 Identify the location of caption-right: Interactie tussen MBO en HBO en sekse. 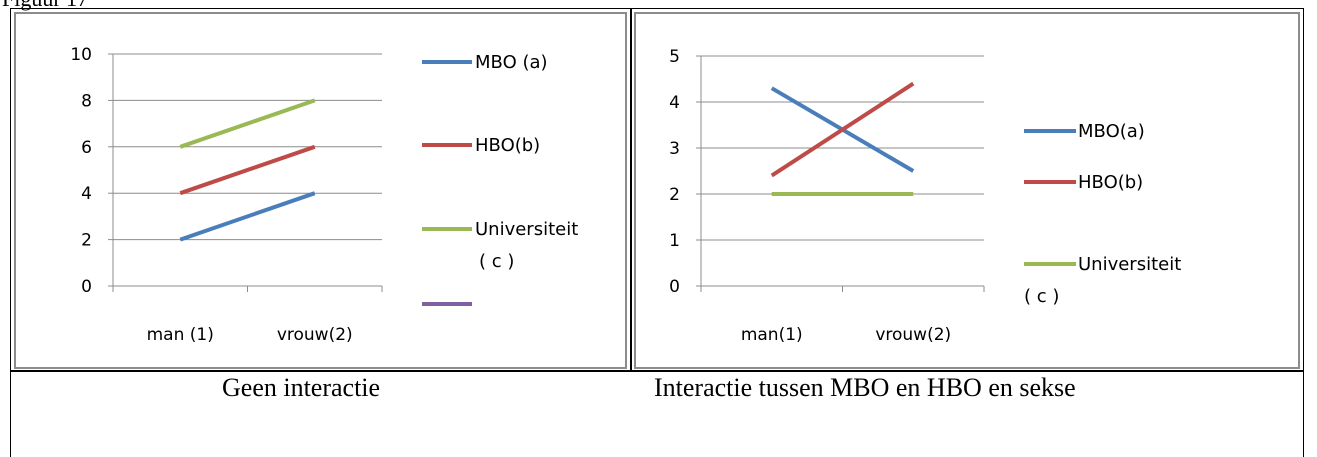
(865, 387).